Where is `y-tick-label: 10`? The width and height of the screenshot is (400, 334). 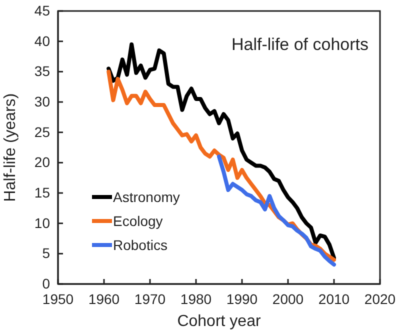
y-tick-label: 10 is located at coordinates (42, 222).